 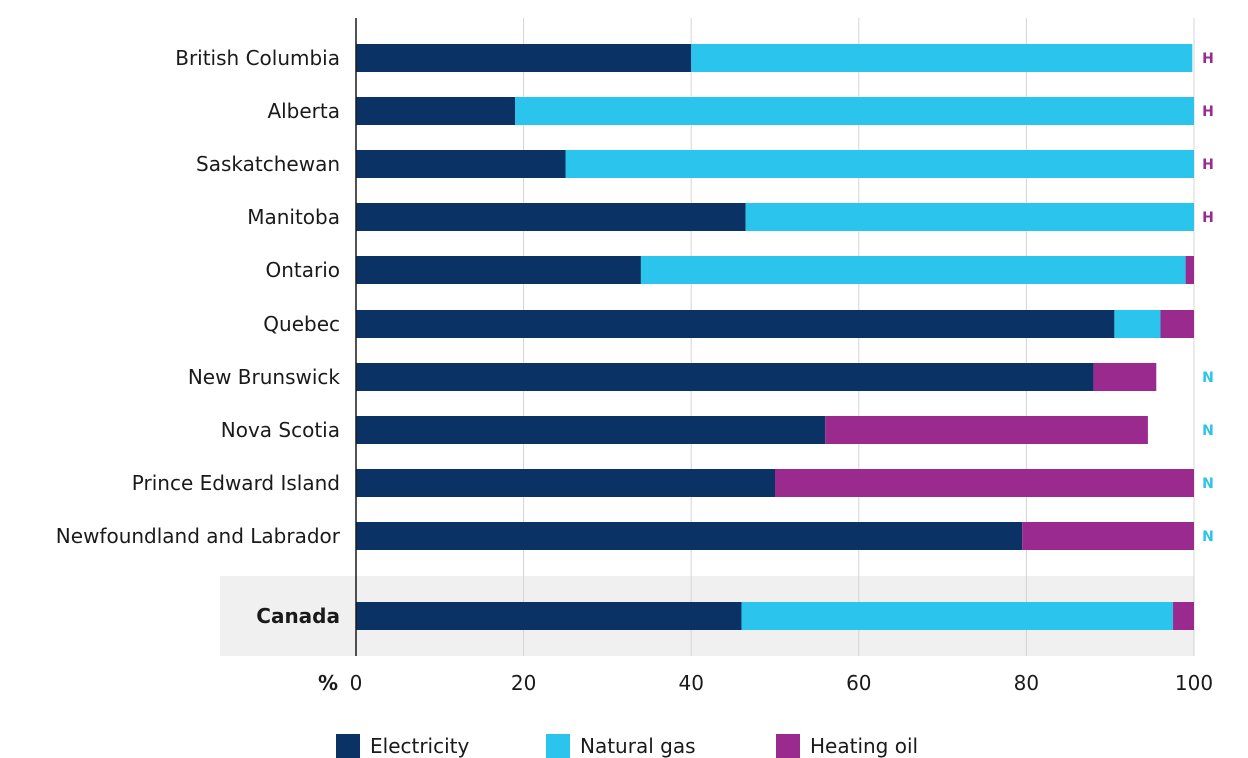 I want to click on annotation-newfoundland-and-labrador: N, so click(x=1208, y=537).